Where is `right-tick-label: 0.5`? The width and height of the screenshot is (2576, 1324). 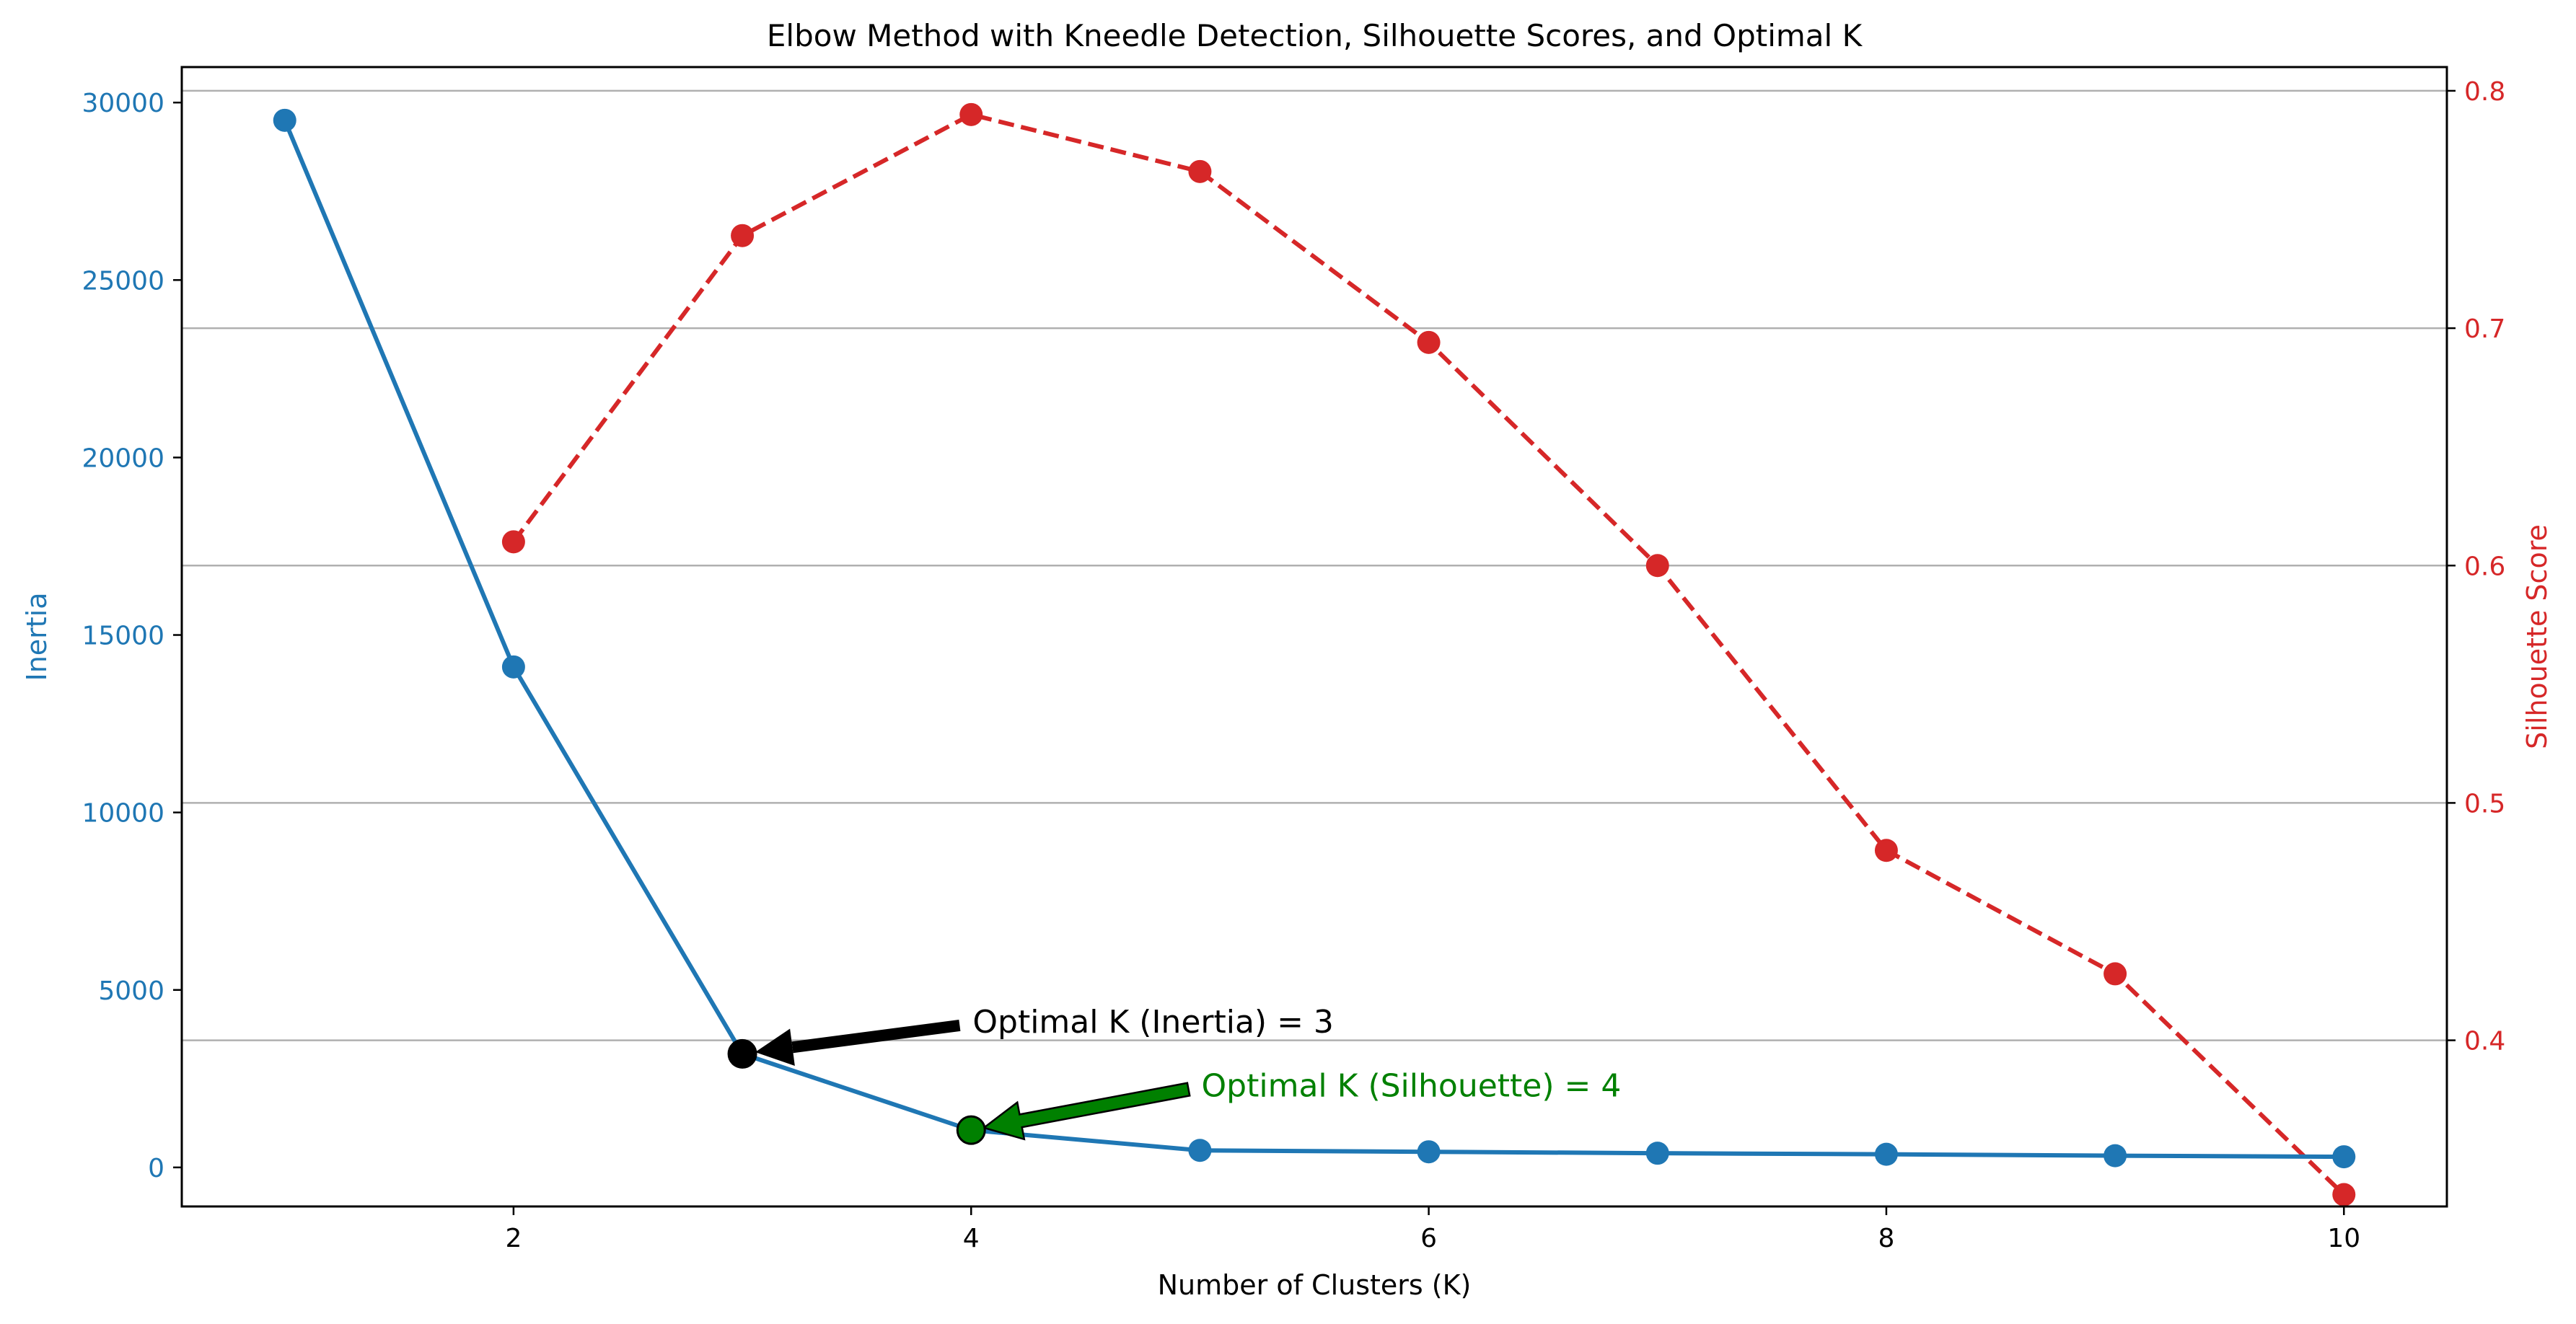 right-tick-label: 0.5 is located at coordinates (2484, 804).